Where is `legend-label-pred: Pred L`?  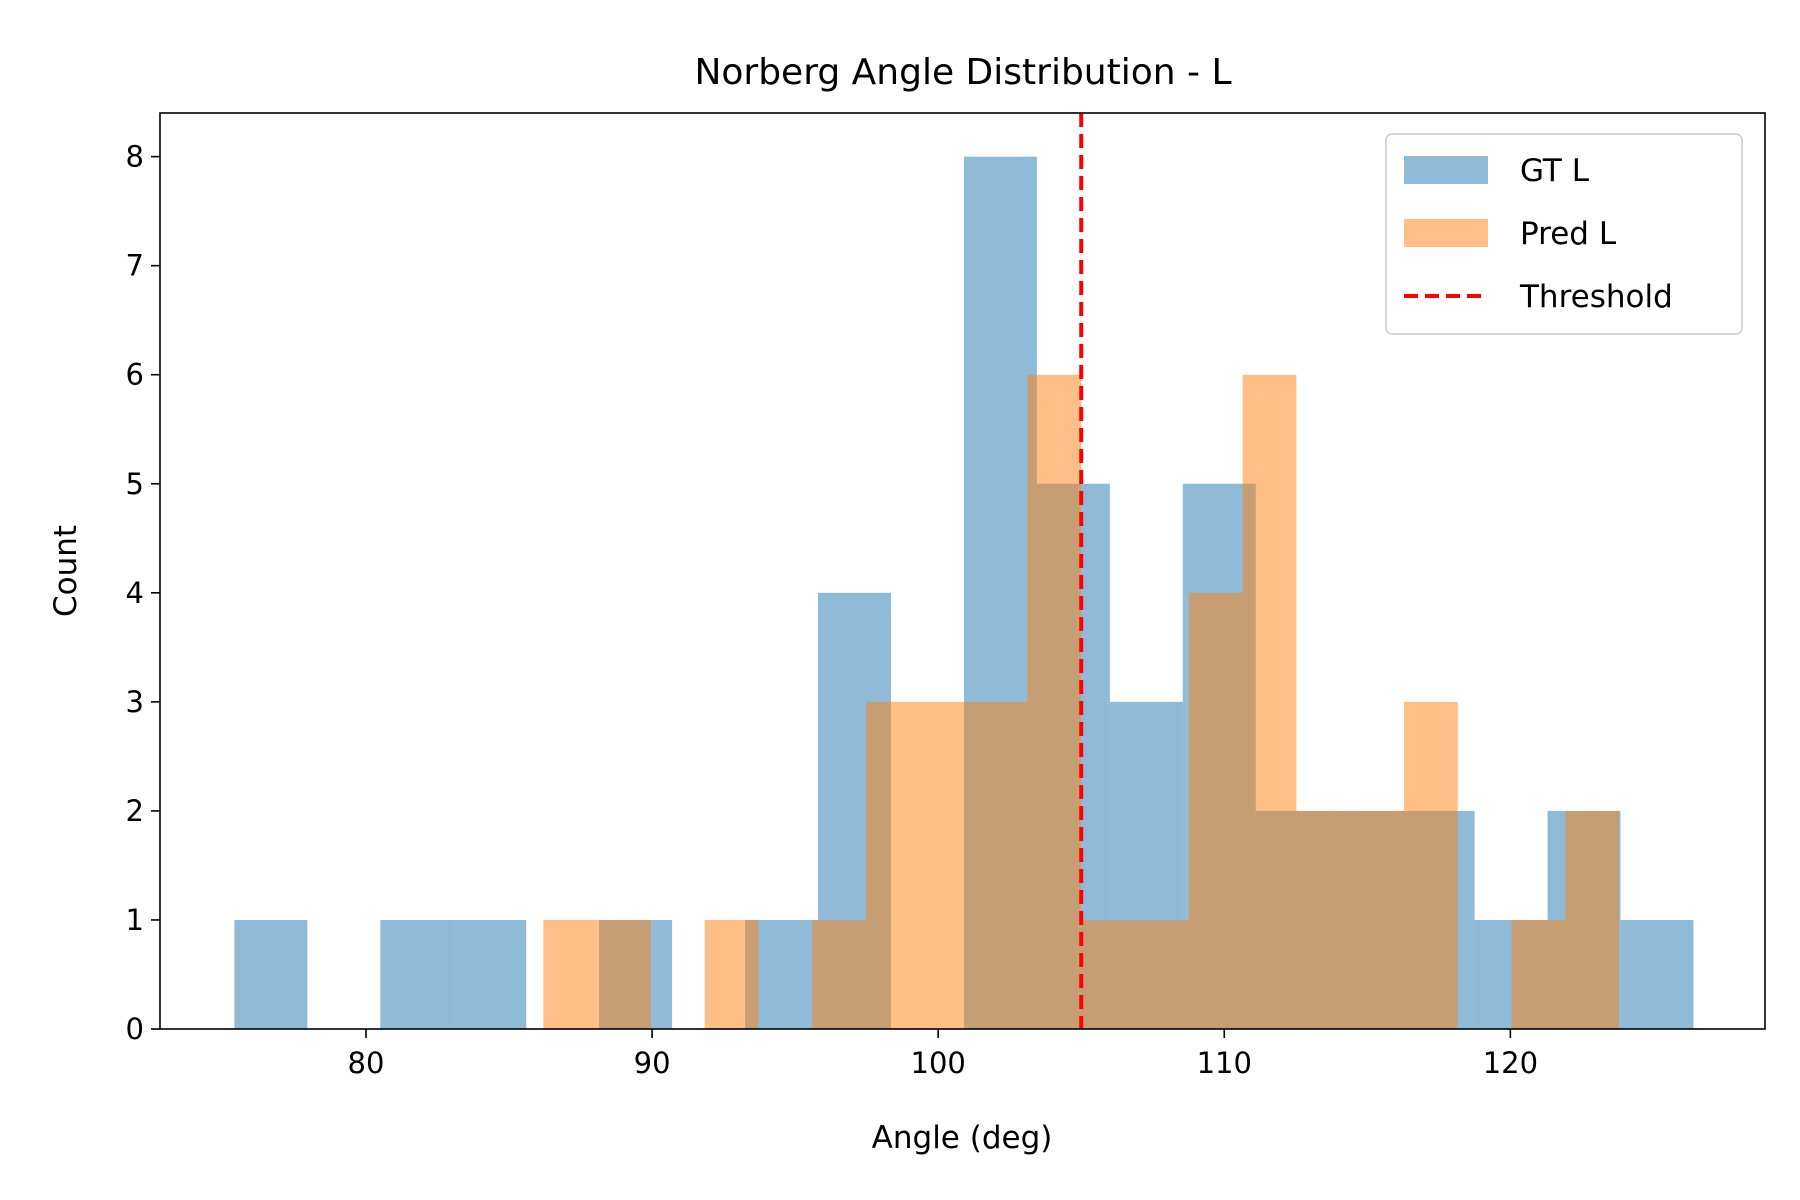 legend-label-pred: Pred L is located at coordinates (1568, 234).